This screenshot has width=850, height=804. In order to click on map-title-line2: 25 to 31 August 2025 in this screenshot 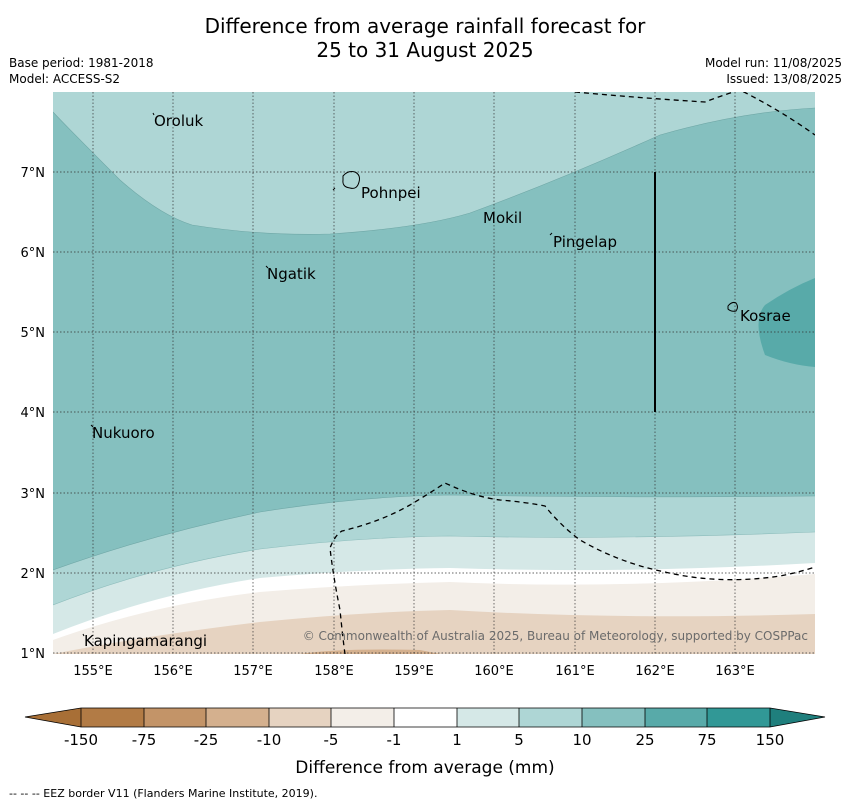, I will do `click(425, 50)`.